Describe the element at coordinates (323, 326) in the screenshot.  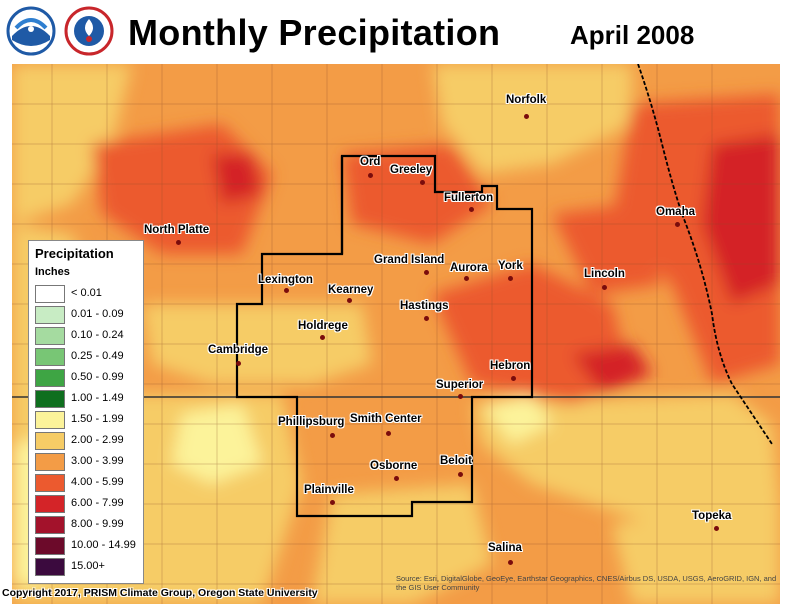
I see `city-label-holdrege: Holdrege` at that location.